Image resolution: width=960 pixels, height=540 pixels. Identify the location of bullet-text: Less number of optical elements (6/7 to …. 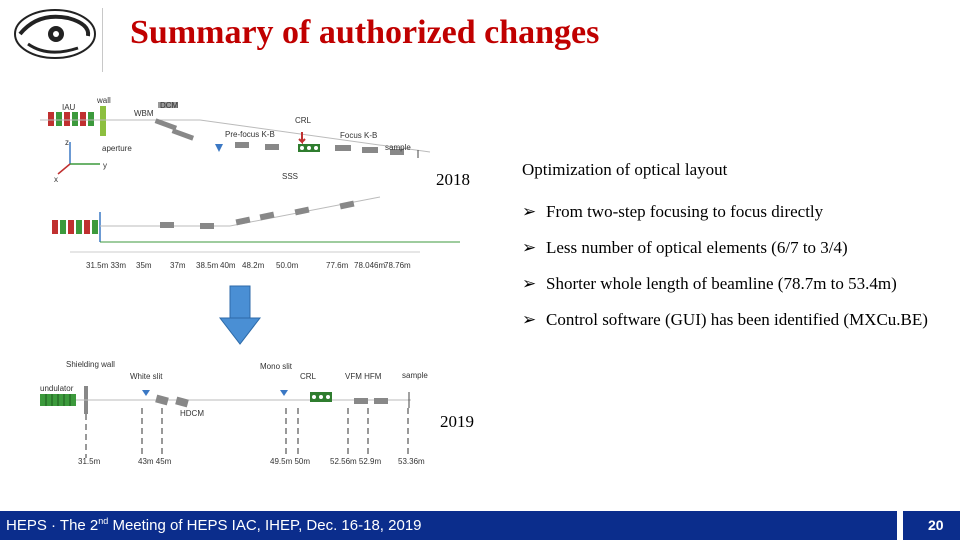
(697, 247).